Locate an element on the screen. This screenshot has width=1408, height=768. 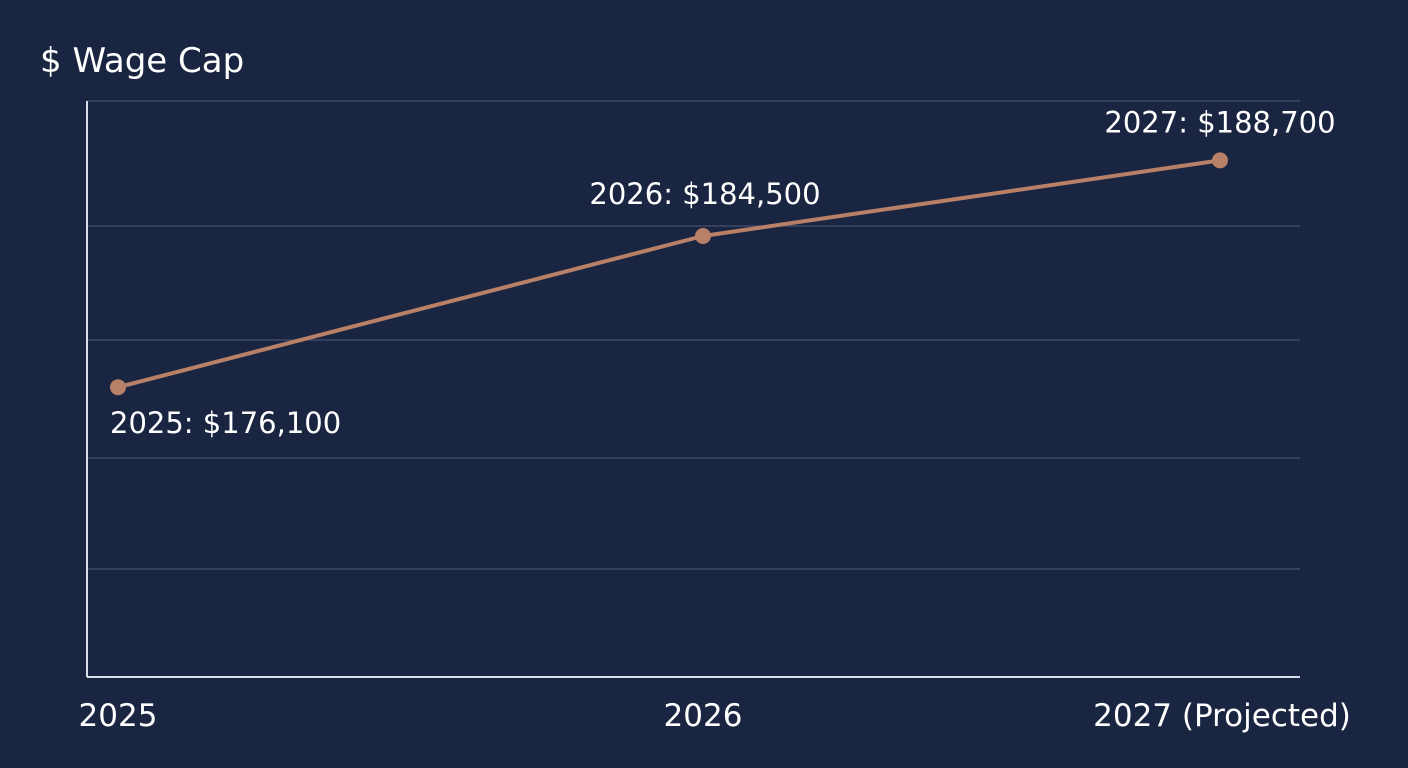
x-tick-label-2027: 2027 (Projected) is located at coordinates (1222, 716).